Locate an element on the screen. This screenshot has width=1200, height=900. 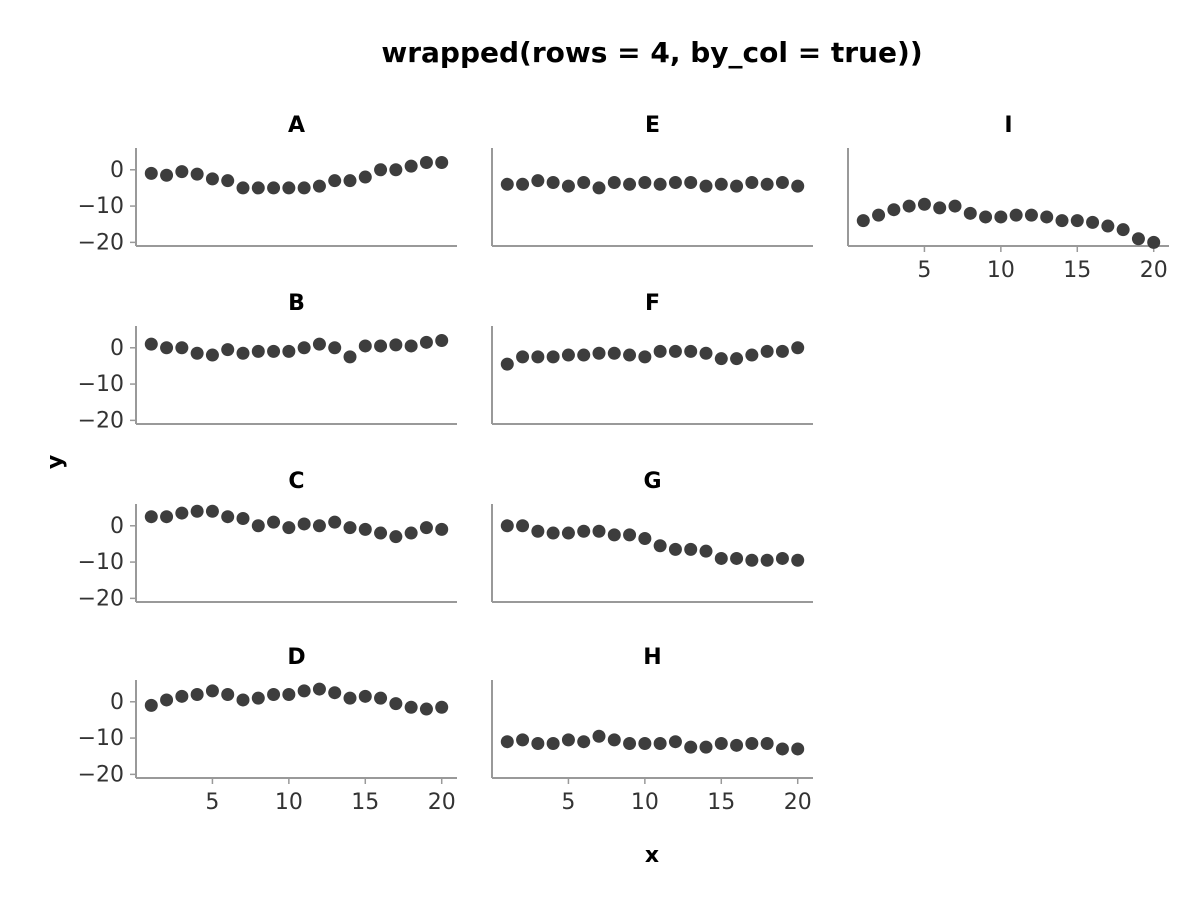
facet-title-f: F is located at coordinates (652, 303).